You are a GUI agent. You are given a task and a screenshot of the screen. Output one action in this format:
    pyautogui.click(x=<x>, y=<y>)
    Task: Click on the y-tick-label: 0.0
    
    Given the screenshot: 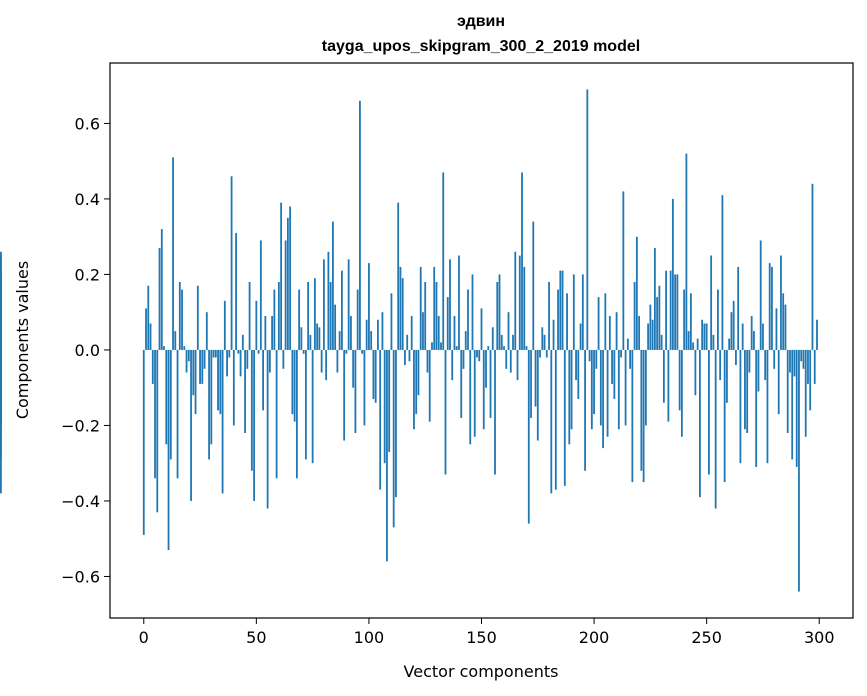 What is the action you would take?
    pyautogui.click(x=87, y=350)
    